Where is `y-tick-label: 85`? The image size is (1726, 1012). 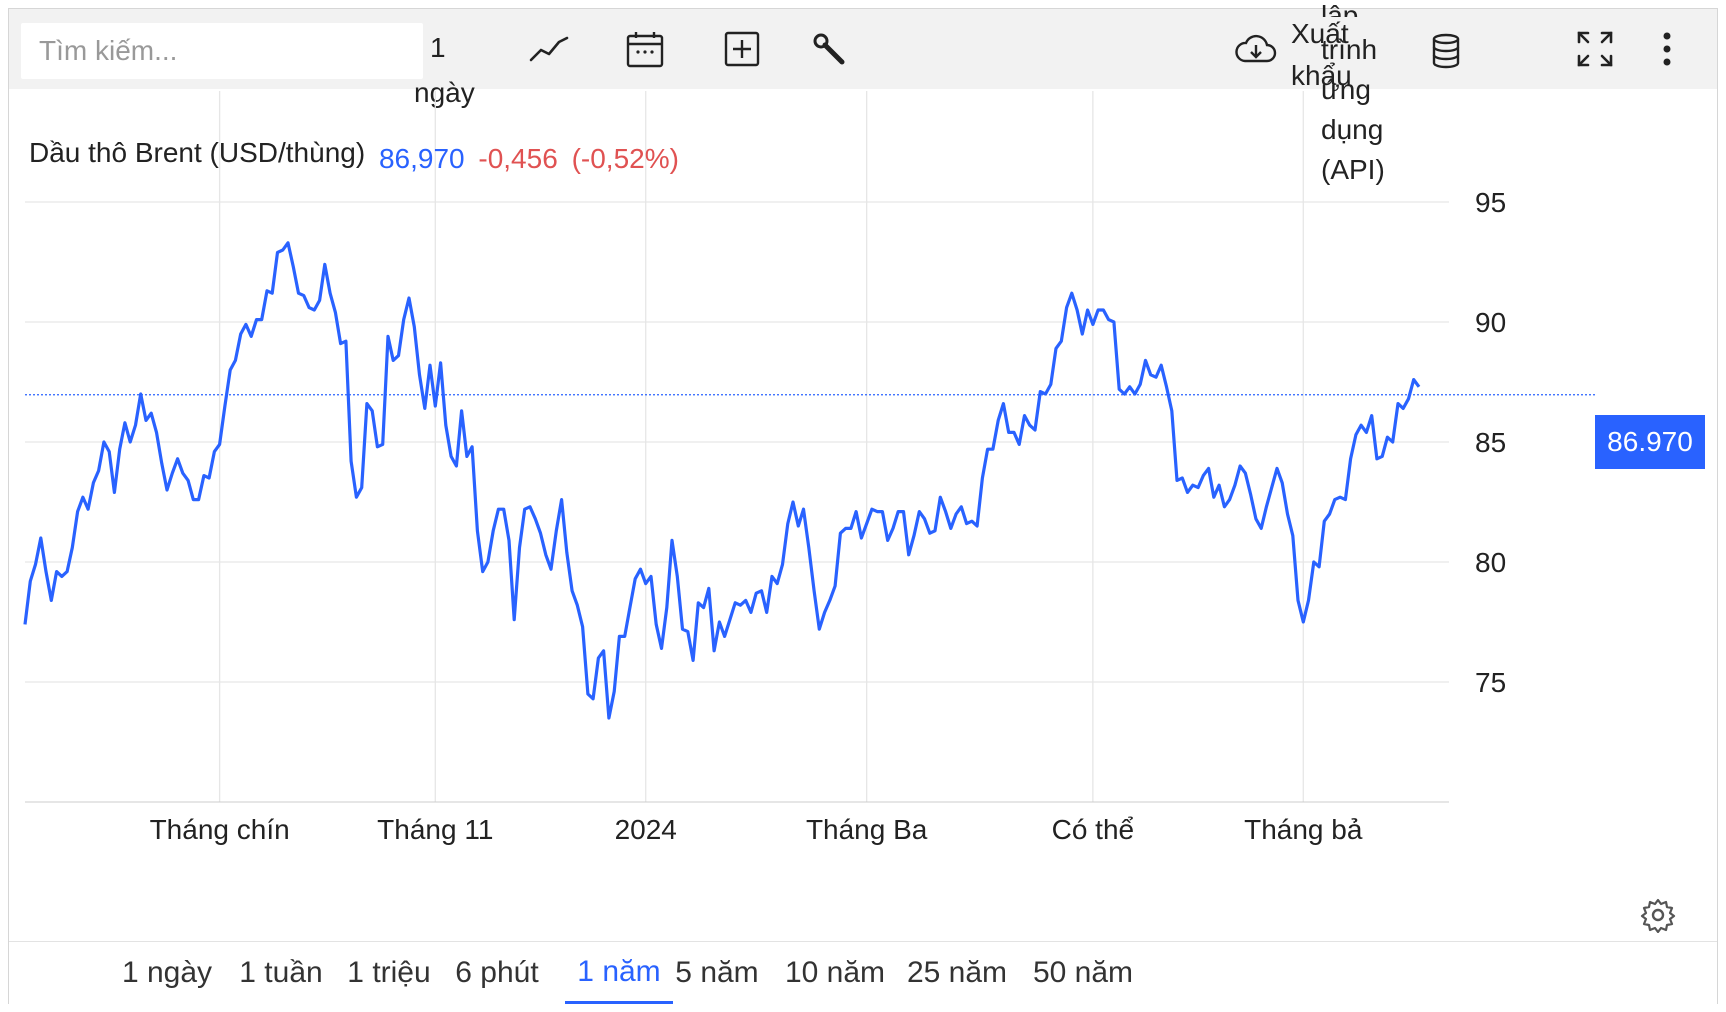 y-tick-label: 85 is located at coordinates (1490, 442).